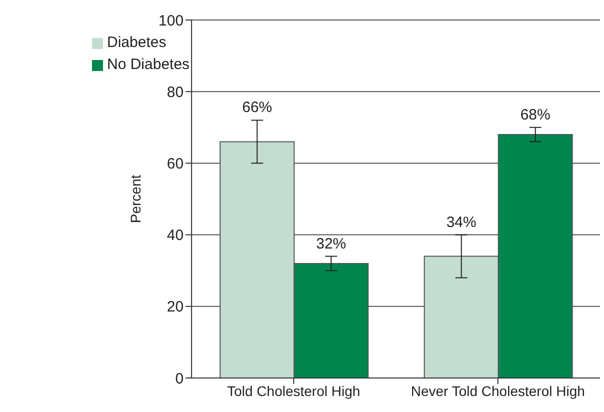  I want to click on y-tick-label: 20, so click(175, 307).